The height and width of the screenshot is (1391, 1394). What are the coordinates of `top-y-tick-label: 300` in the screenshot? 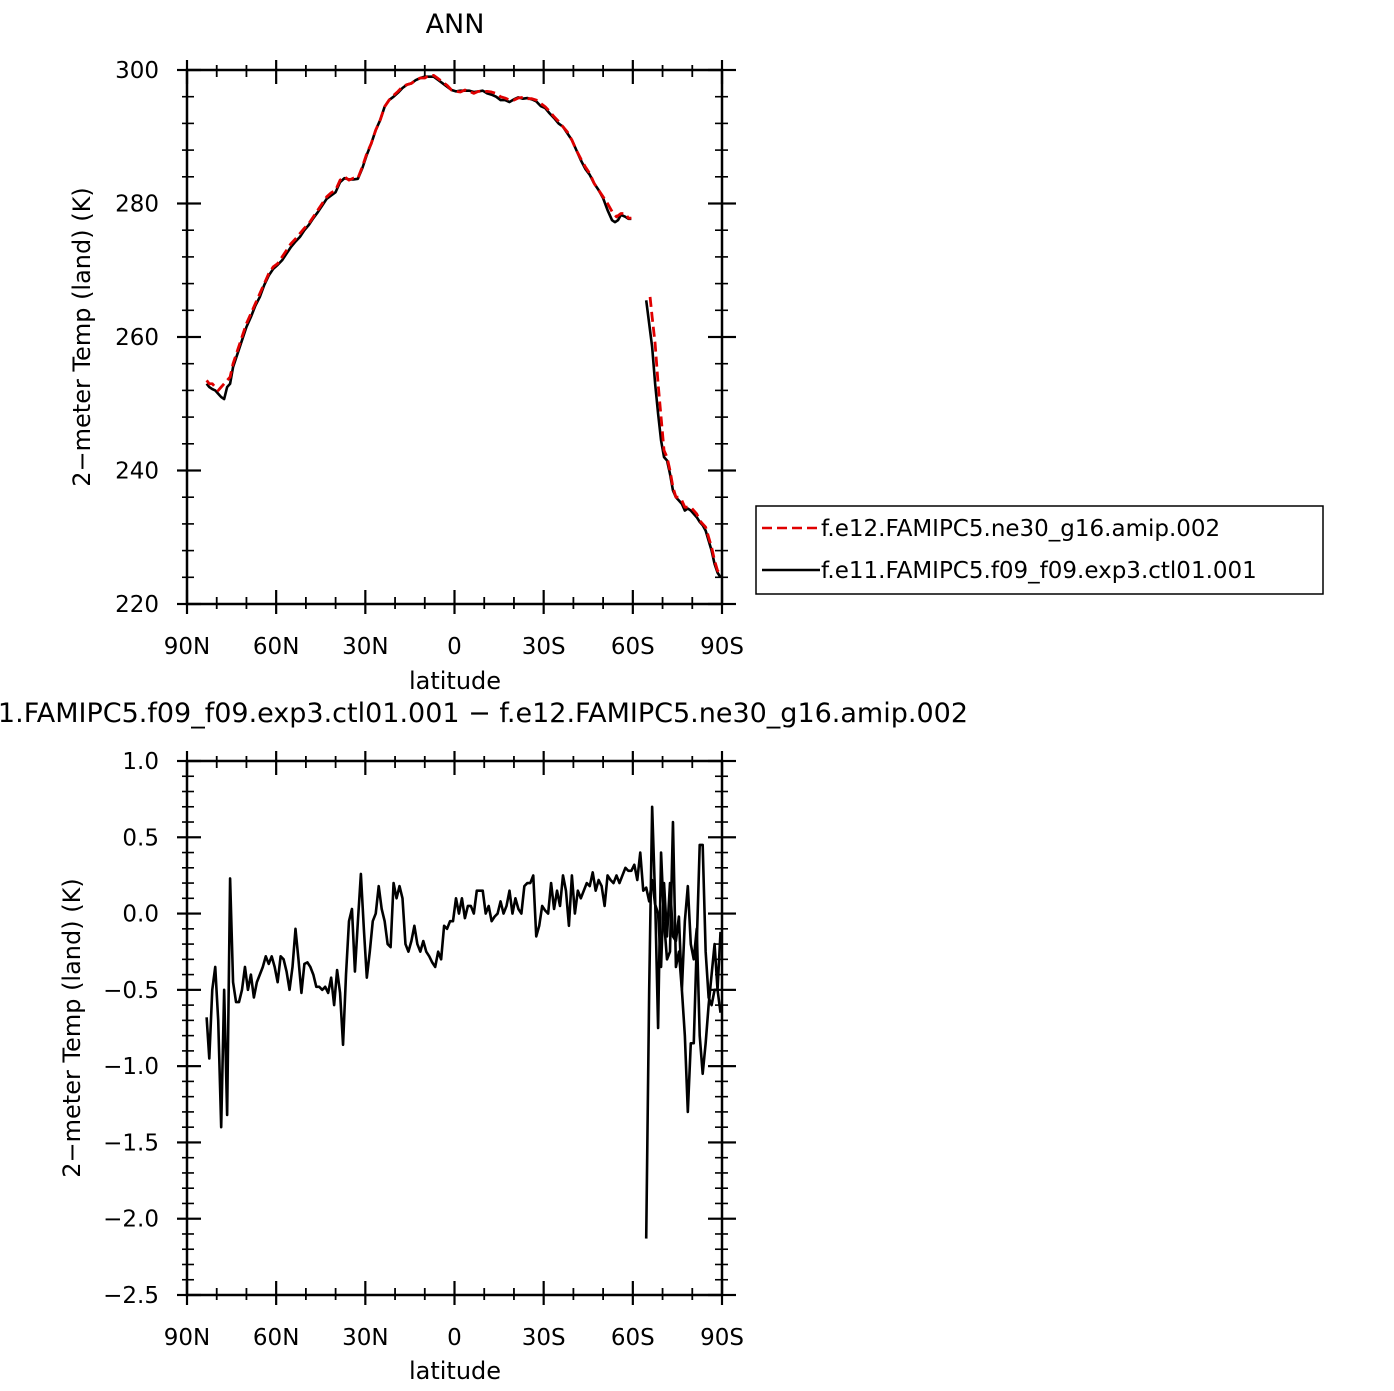 It's located at (137, 71).